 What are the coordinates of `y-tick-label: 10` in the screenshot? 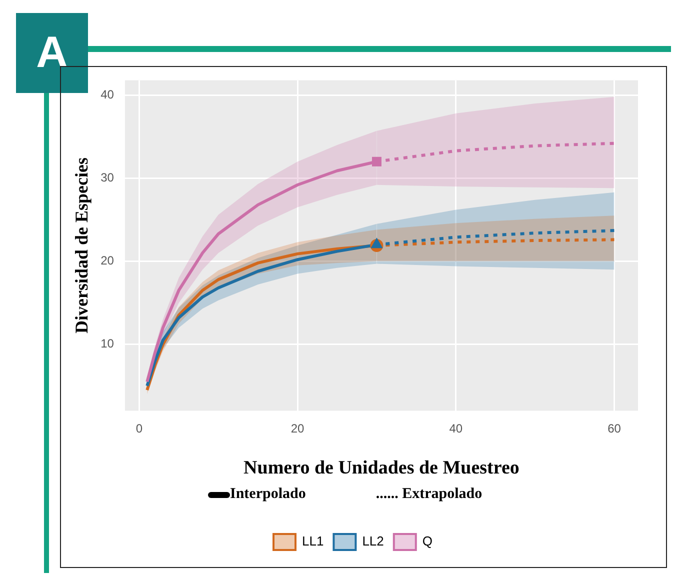 It's located at (107, 343).